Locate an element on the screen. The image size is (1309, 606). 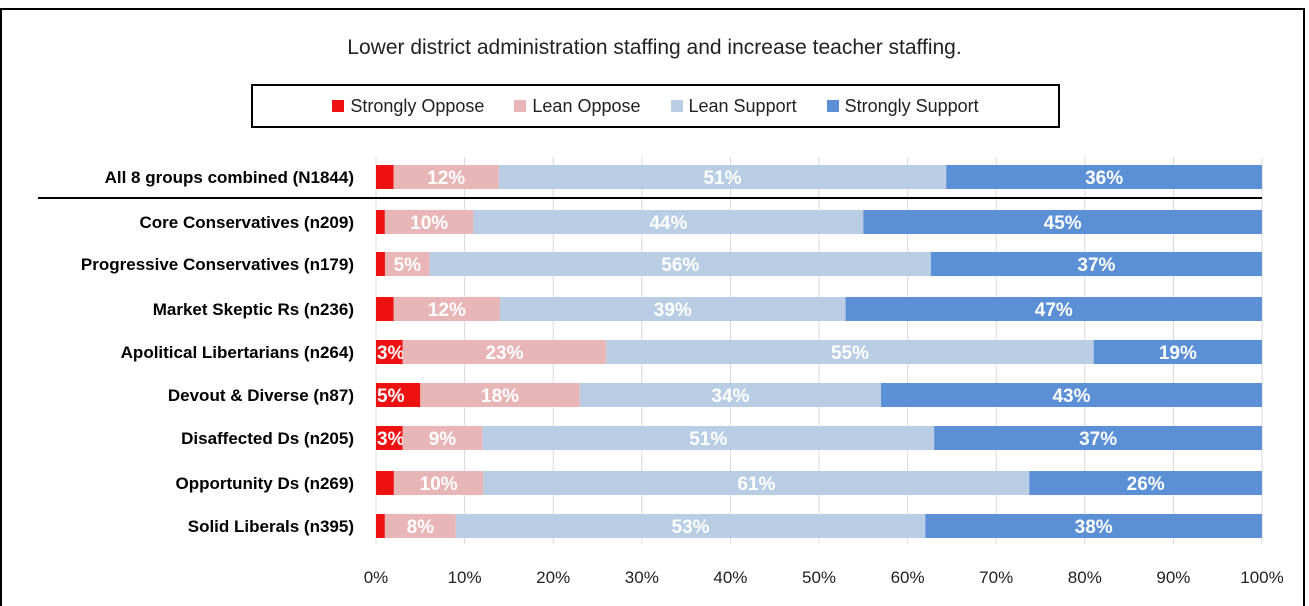
data-label: 61% is located at coordinates (756, 484).